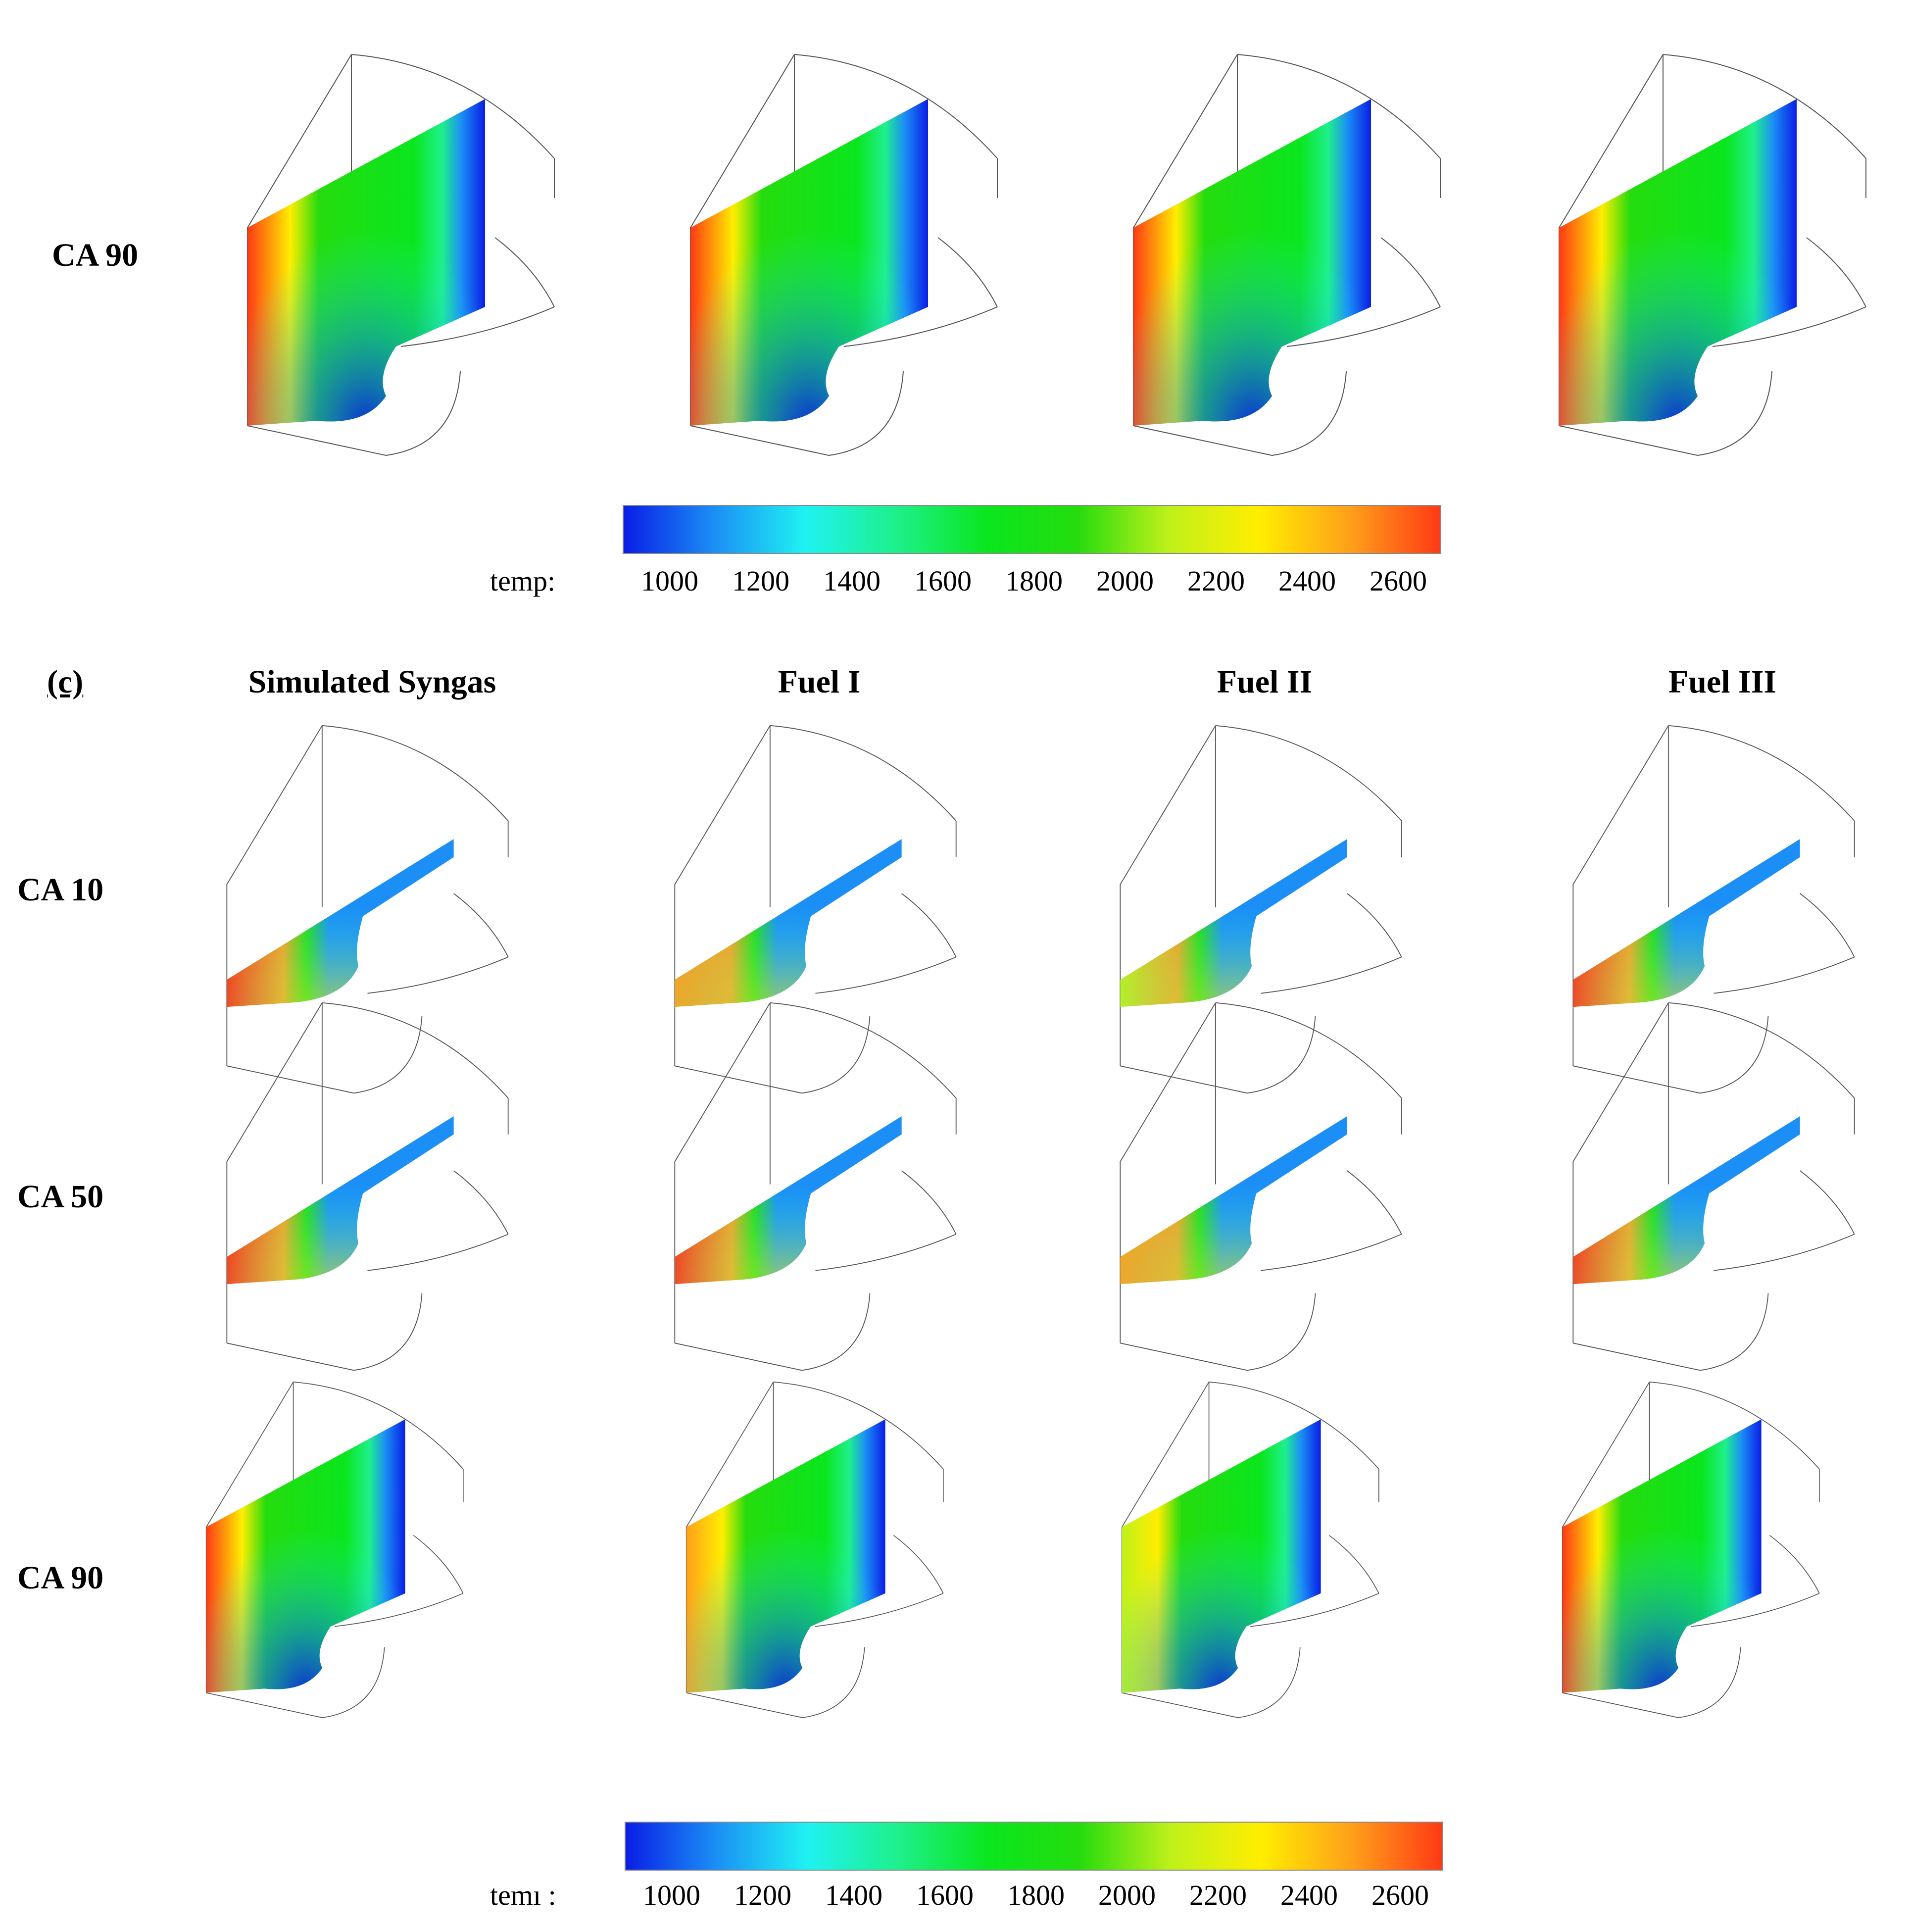 This screenshot has height=1932, width=1910. Describe the element at coordinates (65, 682) in the screenshot. I see `section-label: (c)` at that location.